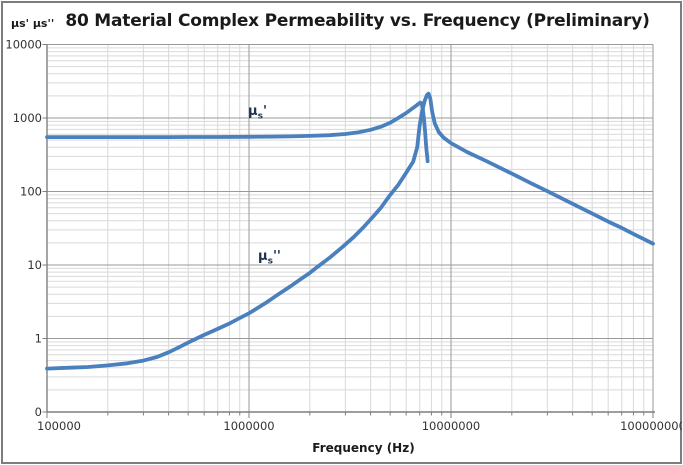  I want to click on y-tick-label: 100, so click(31, 192).